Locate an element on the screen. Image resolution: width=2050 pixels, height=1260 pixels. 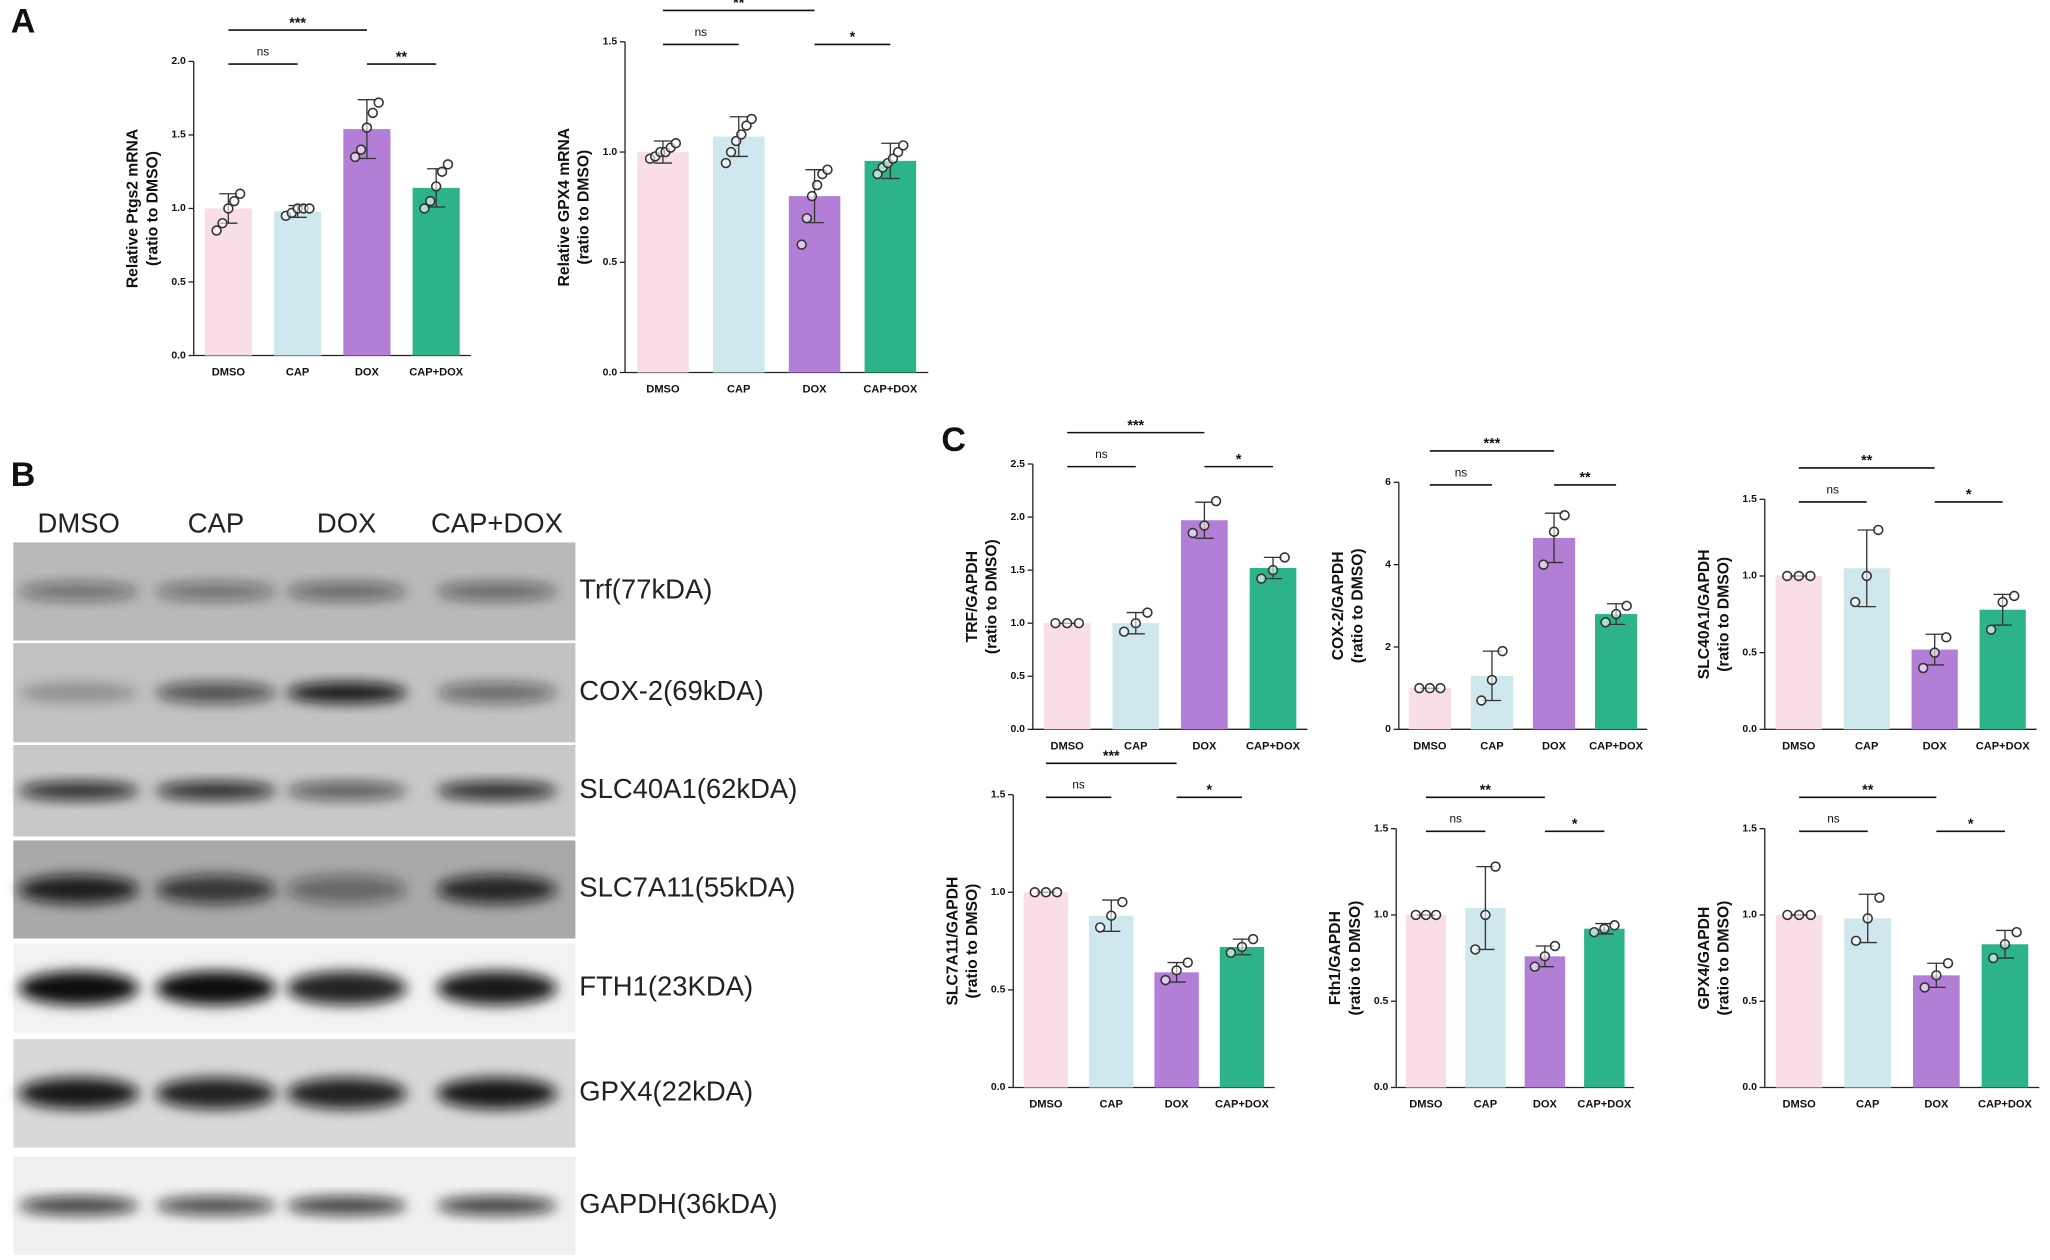
lane-label: CAP is located at coordinates (216, 523).